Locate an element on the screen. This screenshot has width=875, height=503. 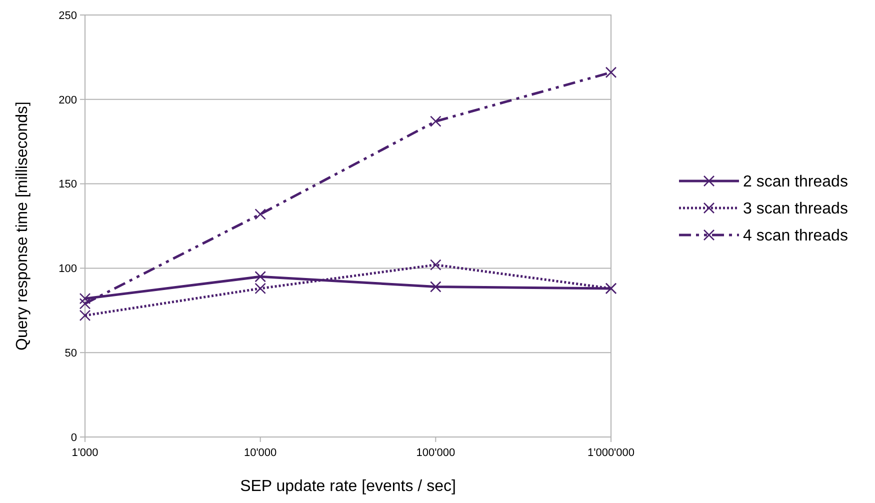
x-axis-title: SEP update rate [events / sec] is located at coordinates (348, 486).